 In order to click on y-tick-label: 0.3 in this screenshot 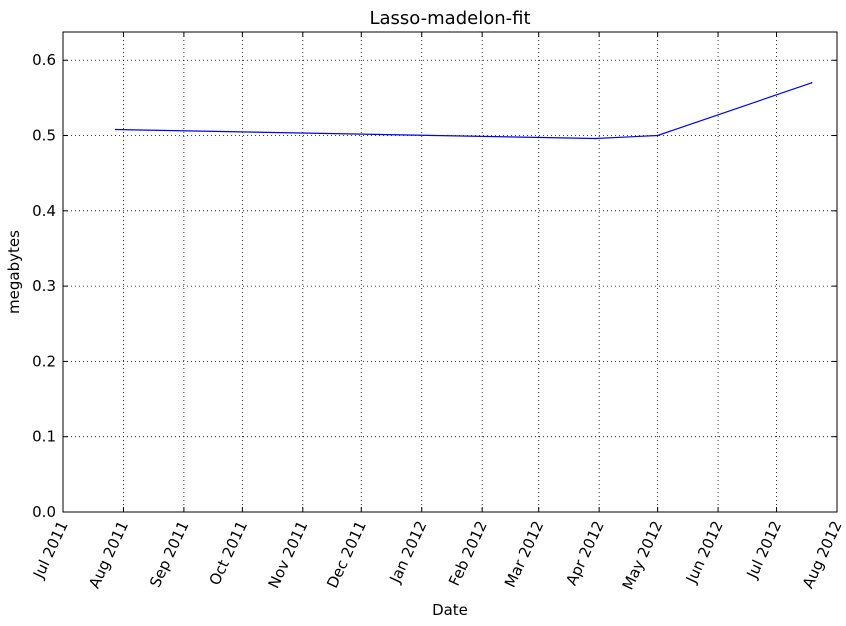, I will do `click(44, 286)`.